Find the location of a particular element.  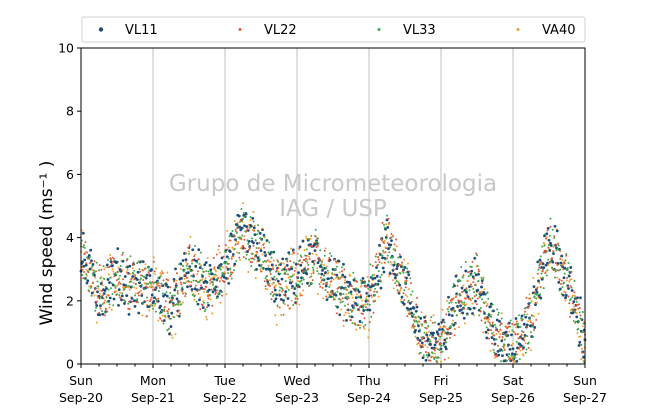

watermark-line-2: IAG / USP is located at coordinates (333, 209).